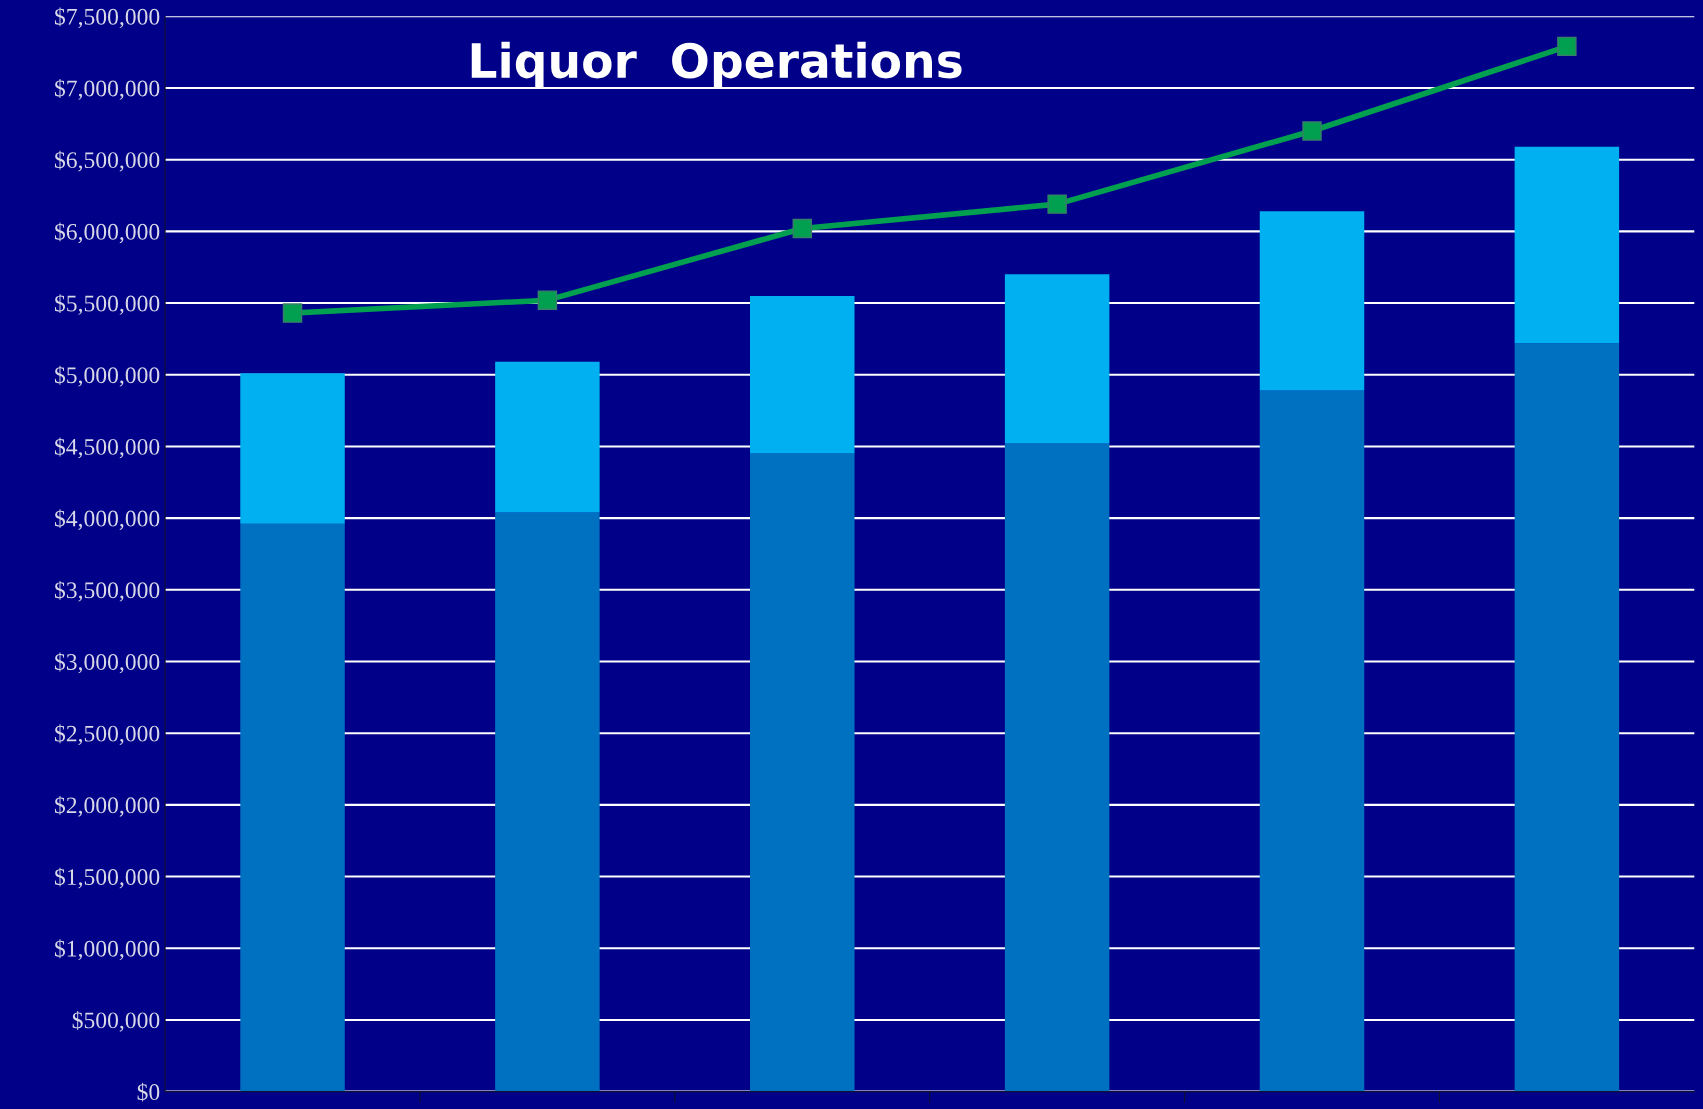  Describe the element at coordinates (107, 734) in the screenshot. I see `y-tick-label: $2,500,000` at that location.